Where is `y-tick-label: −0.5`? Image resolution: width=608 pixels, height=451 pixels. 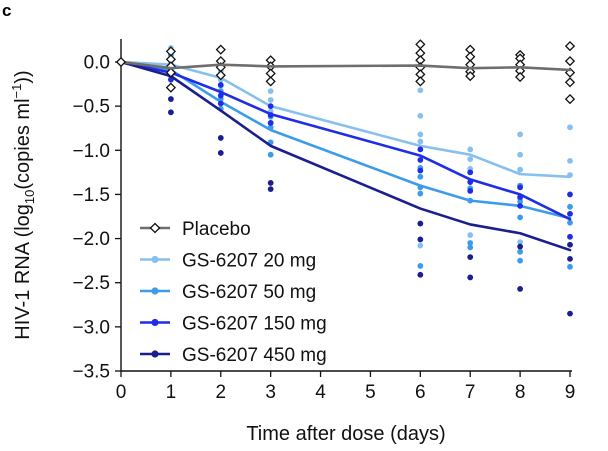
y-tick-label: −0.5 is located at coordinates (91, 107).